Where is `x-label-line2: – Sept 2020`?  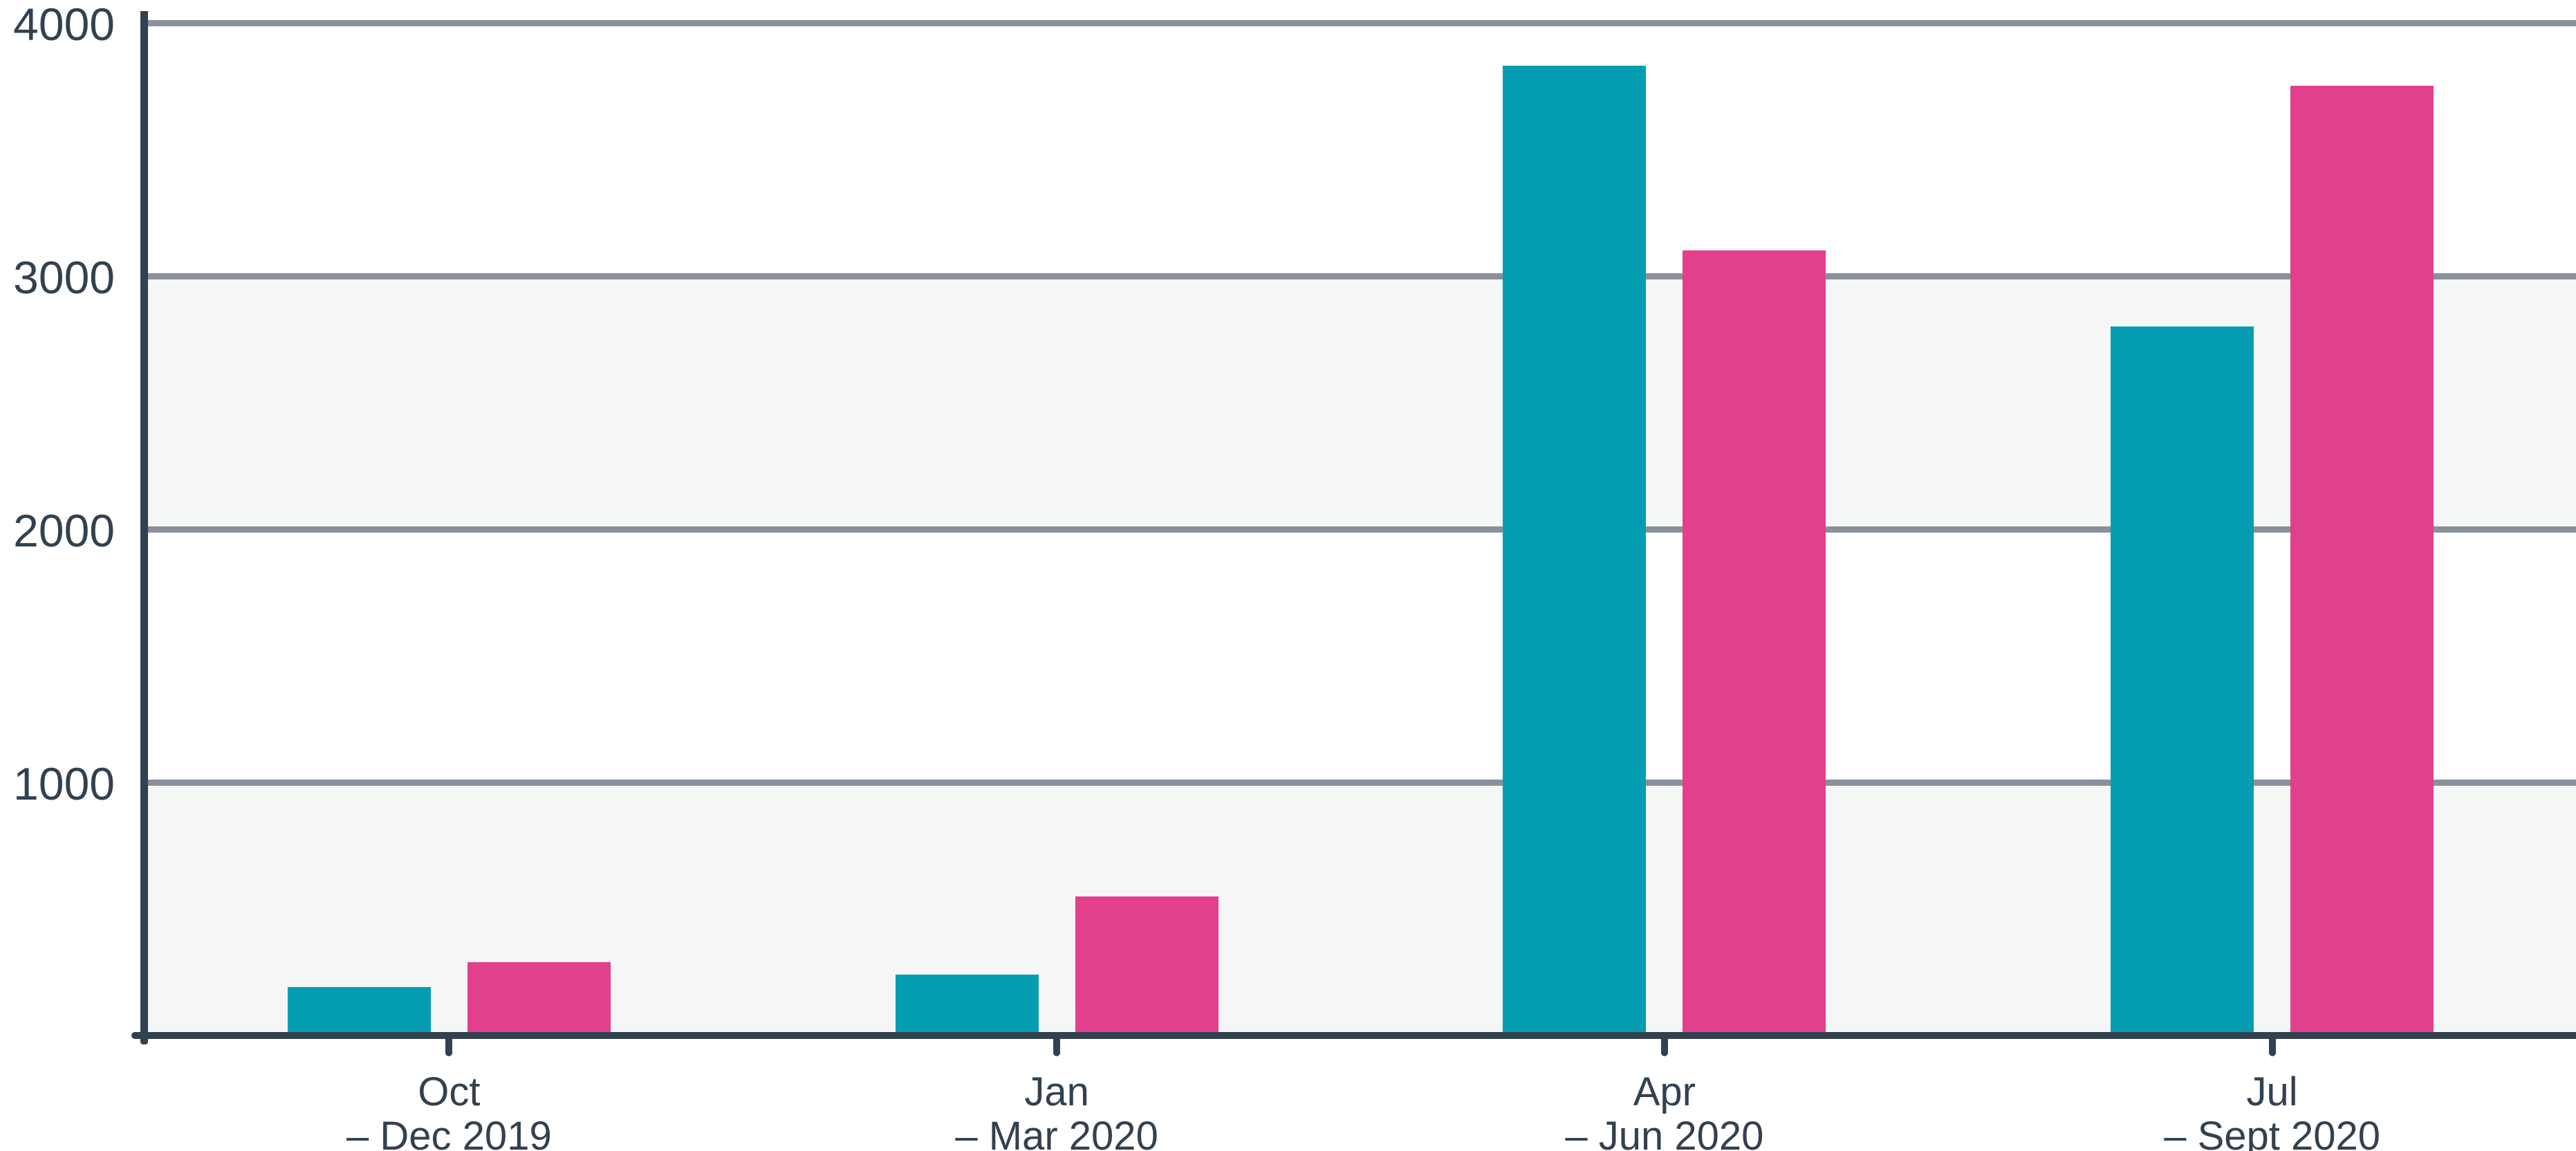
x-label-line2: – Sept 2020 is located at coordinates (2273, 1132).